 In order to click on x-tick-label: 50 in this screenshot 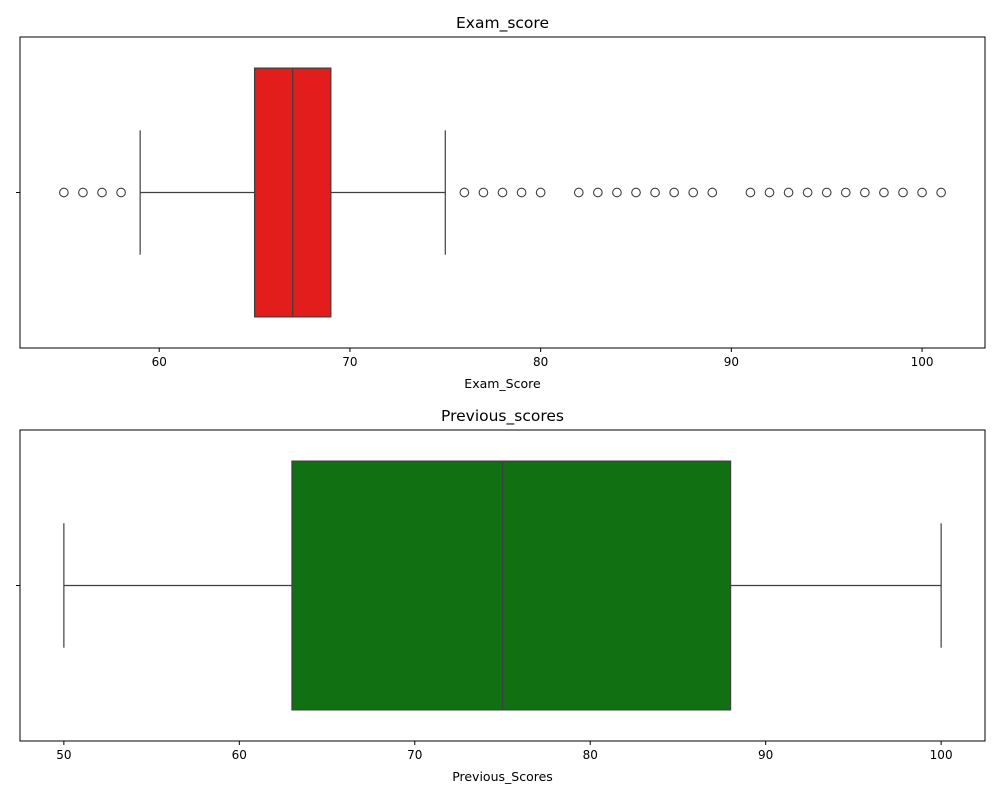, I will do `click(63, 755)`.